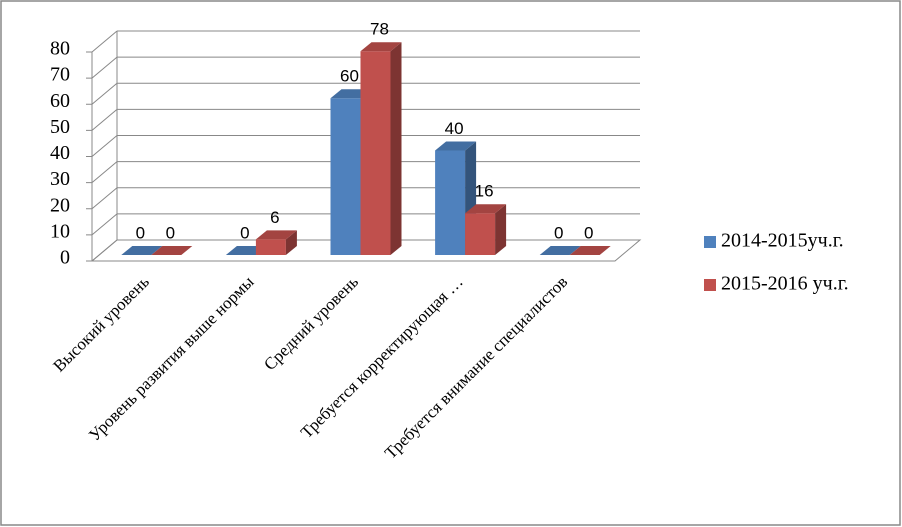 The width and height of the screenshot is (902, 527). What do you see at coordinates (274, 217) in the screenshot?
I see `value-label: 6` at bounding box center [274, 217].